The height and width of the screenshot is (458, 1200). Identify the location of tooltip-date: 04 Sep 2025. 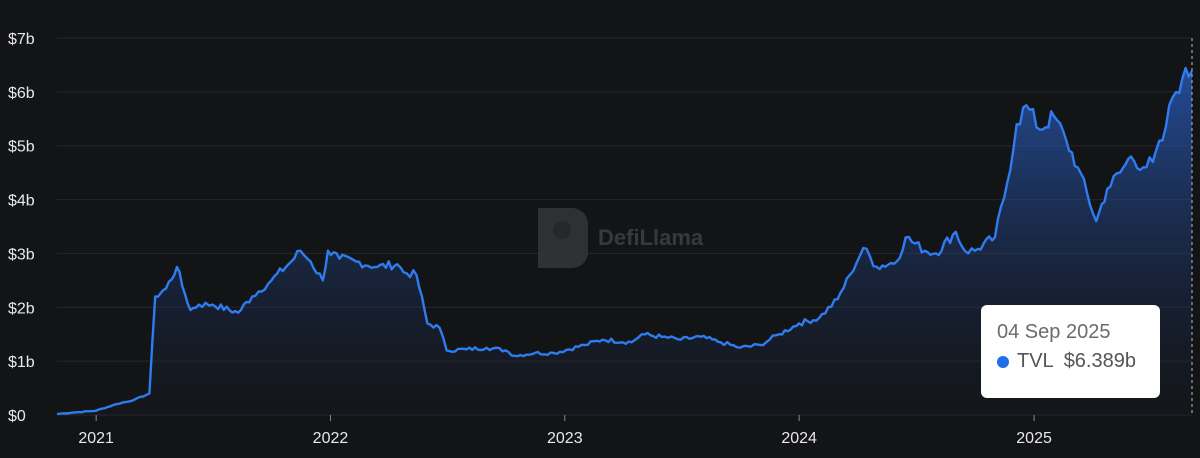
(1054, 332).